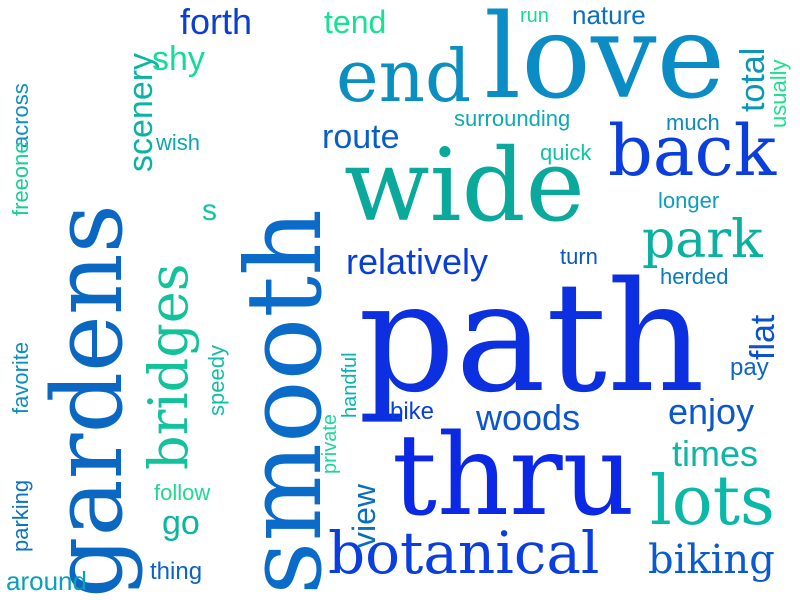  I want to click on word-private: private, so click(330, 443).